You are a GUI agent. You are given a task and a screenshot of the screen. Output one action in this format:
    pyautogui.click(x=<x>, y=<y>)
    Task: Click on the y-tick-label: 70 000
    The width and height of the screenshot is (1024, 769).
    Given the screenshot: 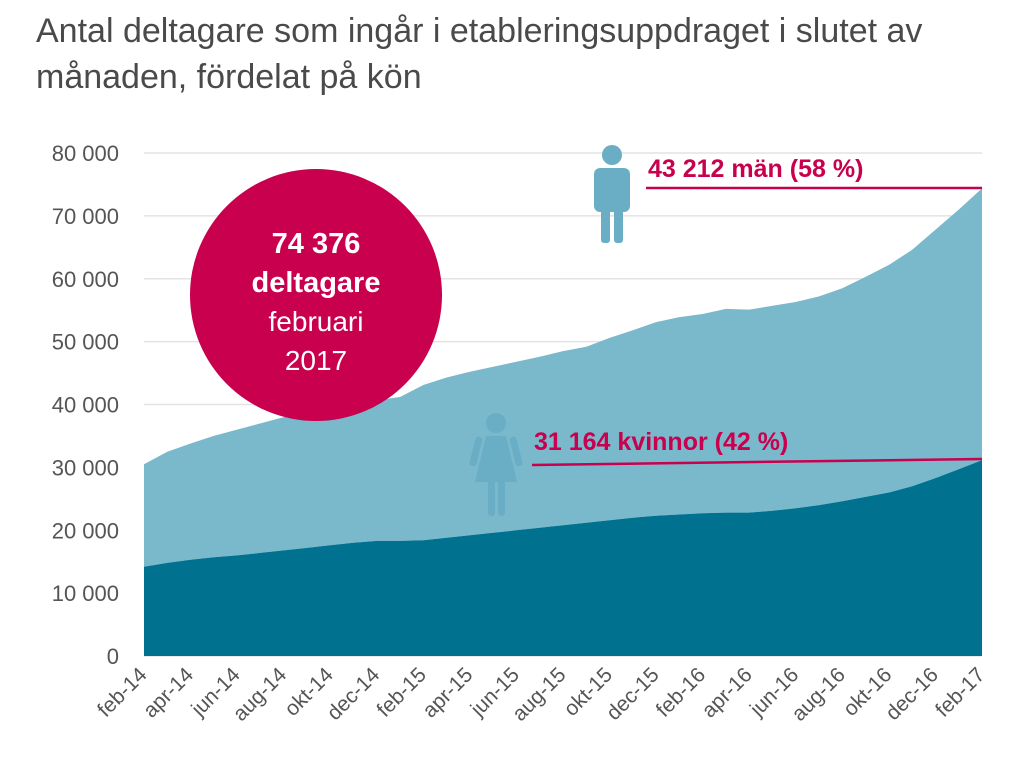 What is the action you would take?
    pyautogui.click(x=85, y=216)
    